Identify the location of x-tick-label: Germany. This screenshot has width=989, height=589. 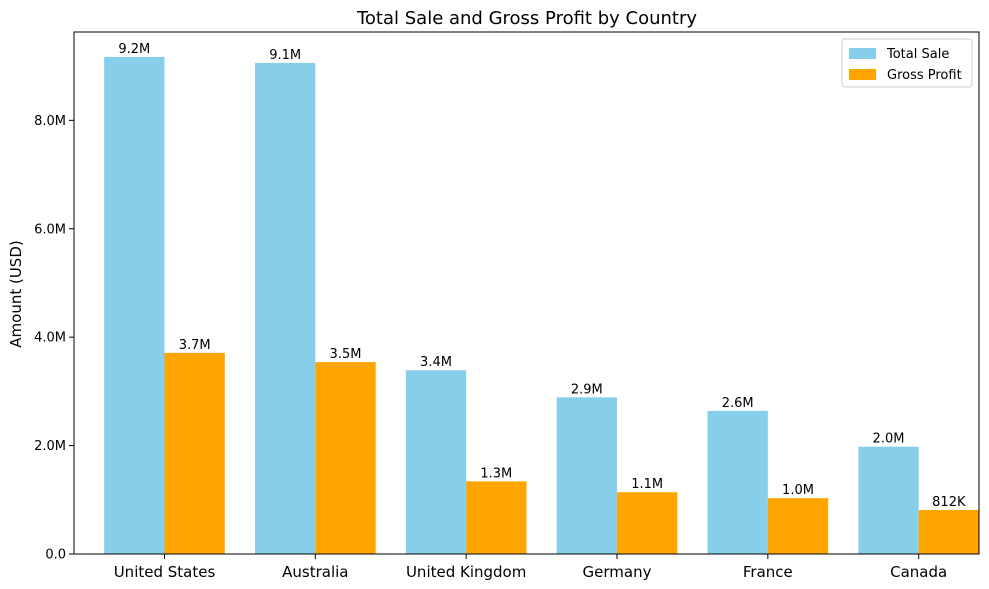
(617, 572).